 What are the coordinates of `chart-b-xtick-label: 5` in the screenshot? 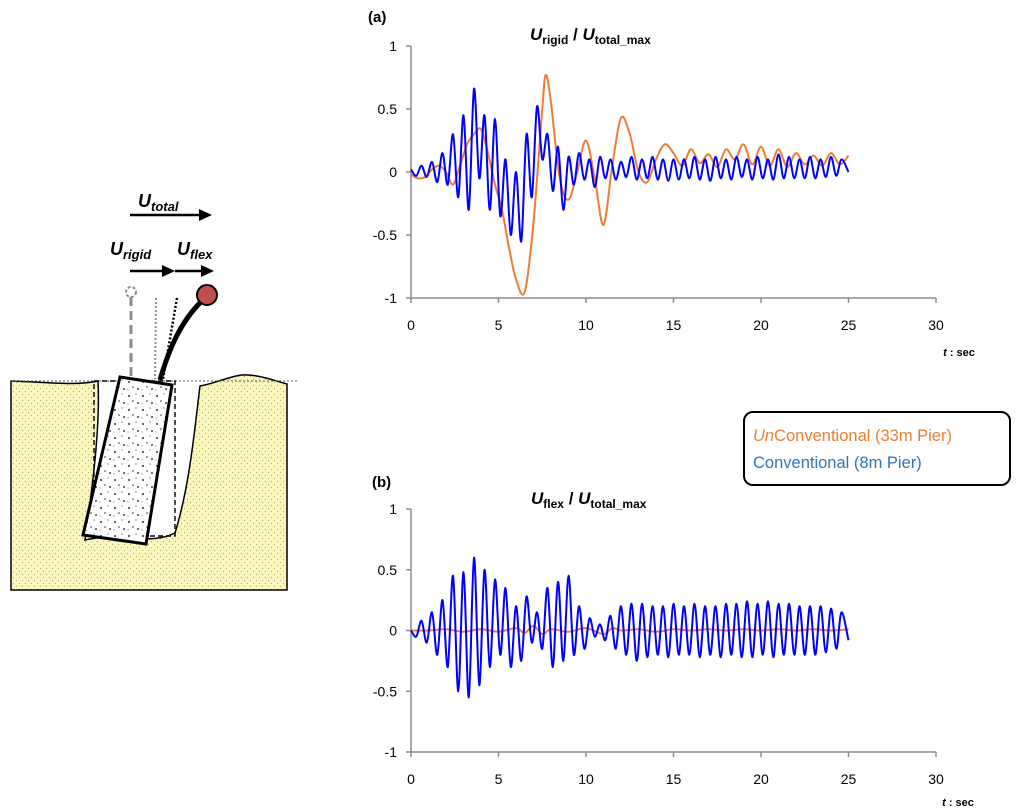 It's located at (499, 779).